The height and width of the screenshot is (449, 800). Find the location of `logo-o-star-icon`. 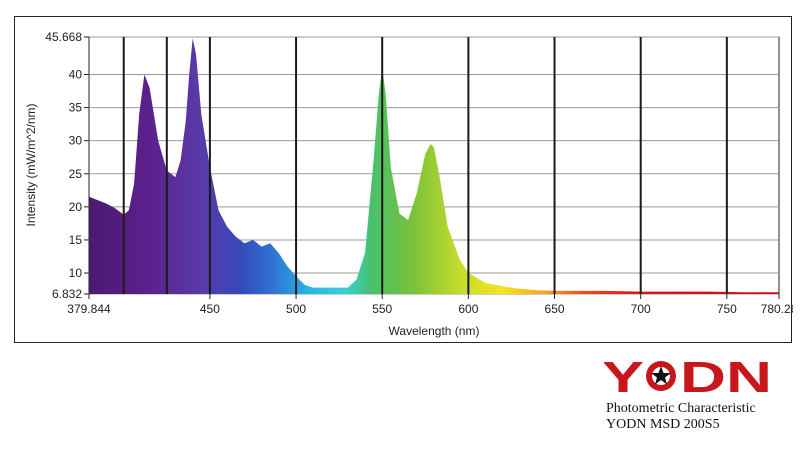

logo-o-star-icon is located at coordinates (661, 376).